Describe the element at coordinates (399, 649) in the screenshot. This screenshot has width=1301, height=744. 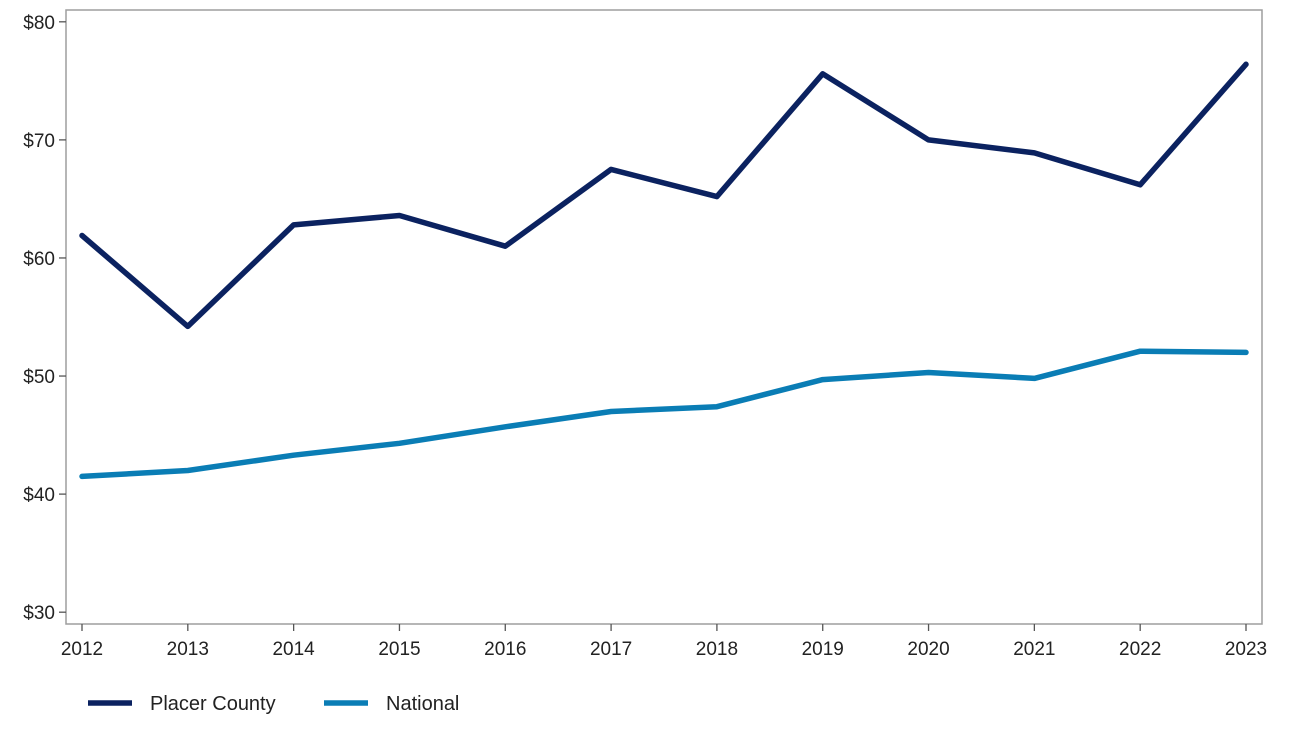
I see `x-tick-label: 2015` at that location.